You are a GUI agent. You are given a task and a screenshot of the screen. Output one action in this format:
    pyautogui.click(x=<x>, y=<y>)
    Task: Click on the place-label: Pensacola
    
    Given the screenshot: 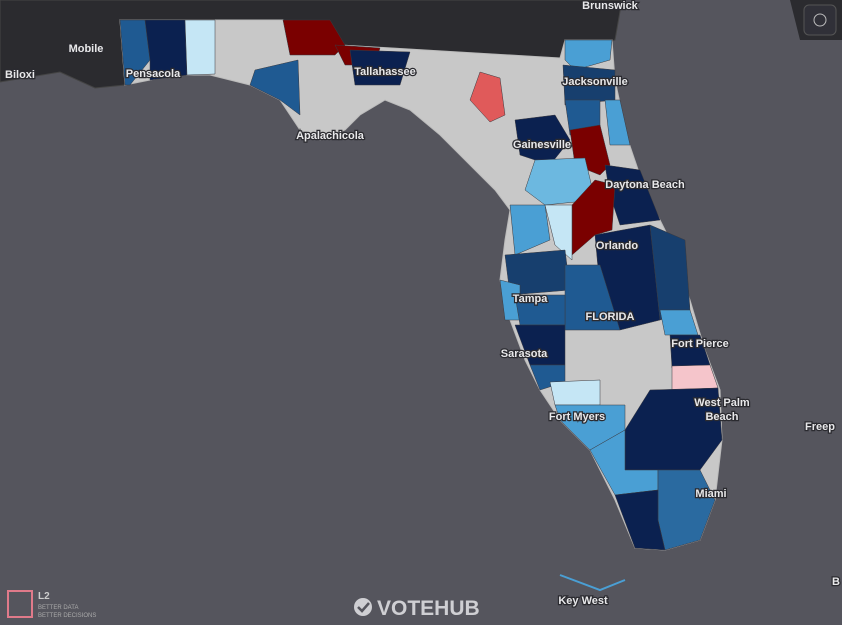 What is the action you would take?
    pyautogui.click(x=153, y=74)
    